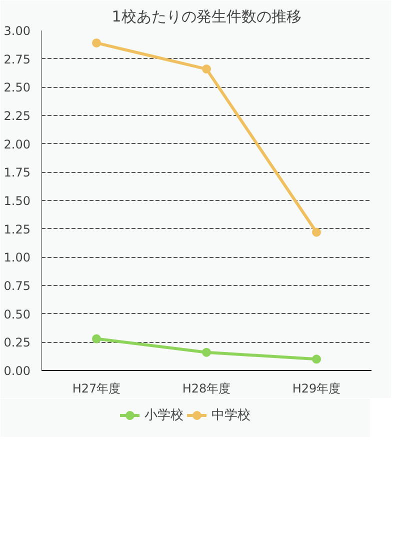 The width and height of the screenshot is (418, 548). Describe the element at coordinates (17, 144) in the screenshot. I see `y-tick-label: 2.00` at that location.